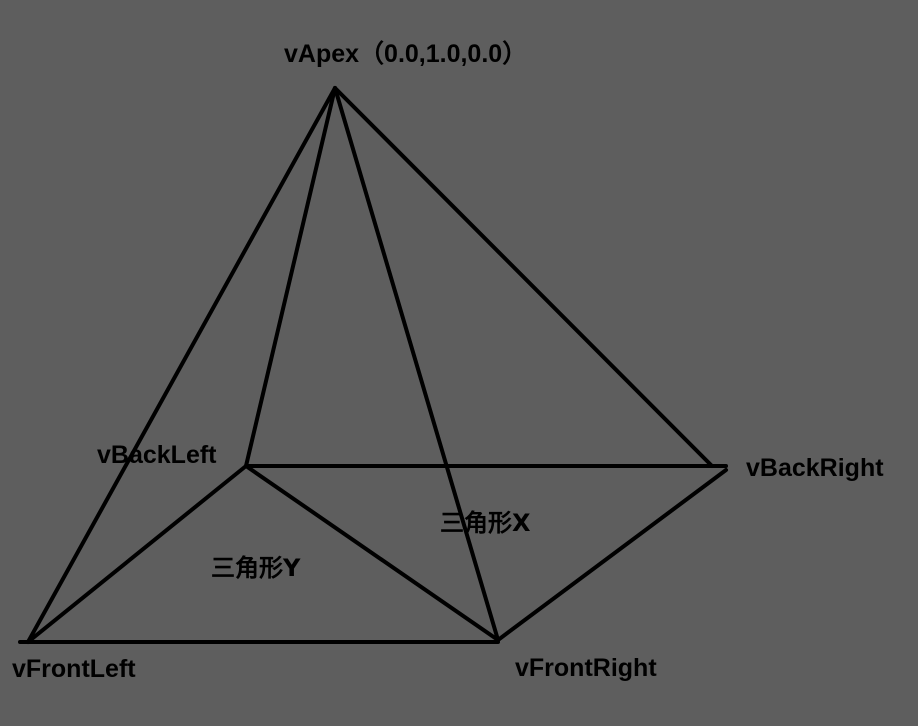 The height and width of the screenshot is (726, 918). I want to click on edge-back-right-front-right, so click(612, 555).